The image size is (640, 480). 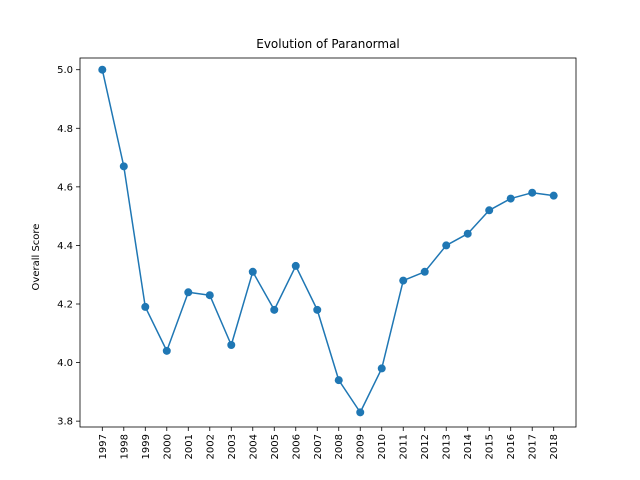 I want to click on x-tick-label: 2001, so click(x=189, y=446).